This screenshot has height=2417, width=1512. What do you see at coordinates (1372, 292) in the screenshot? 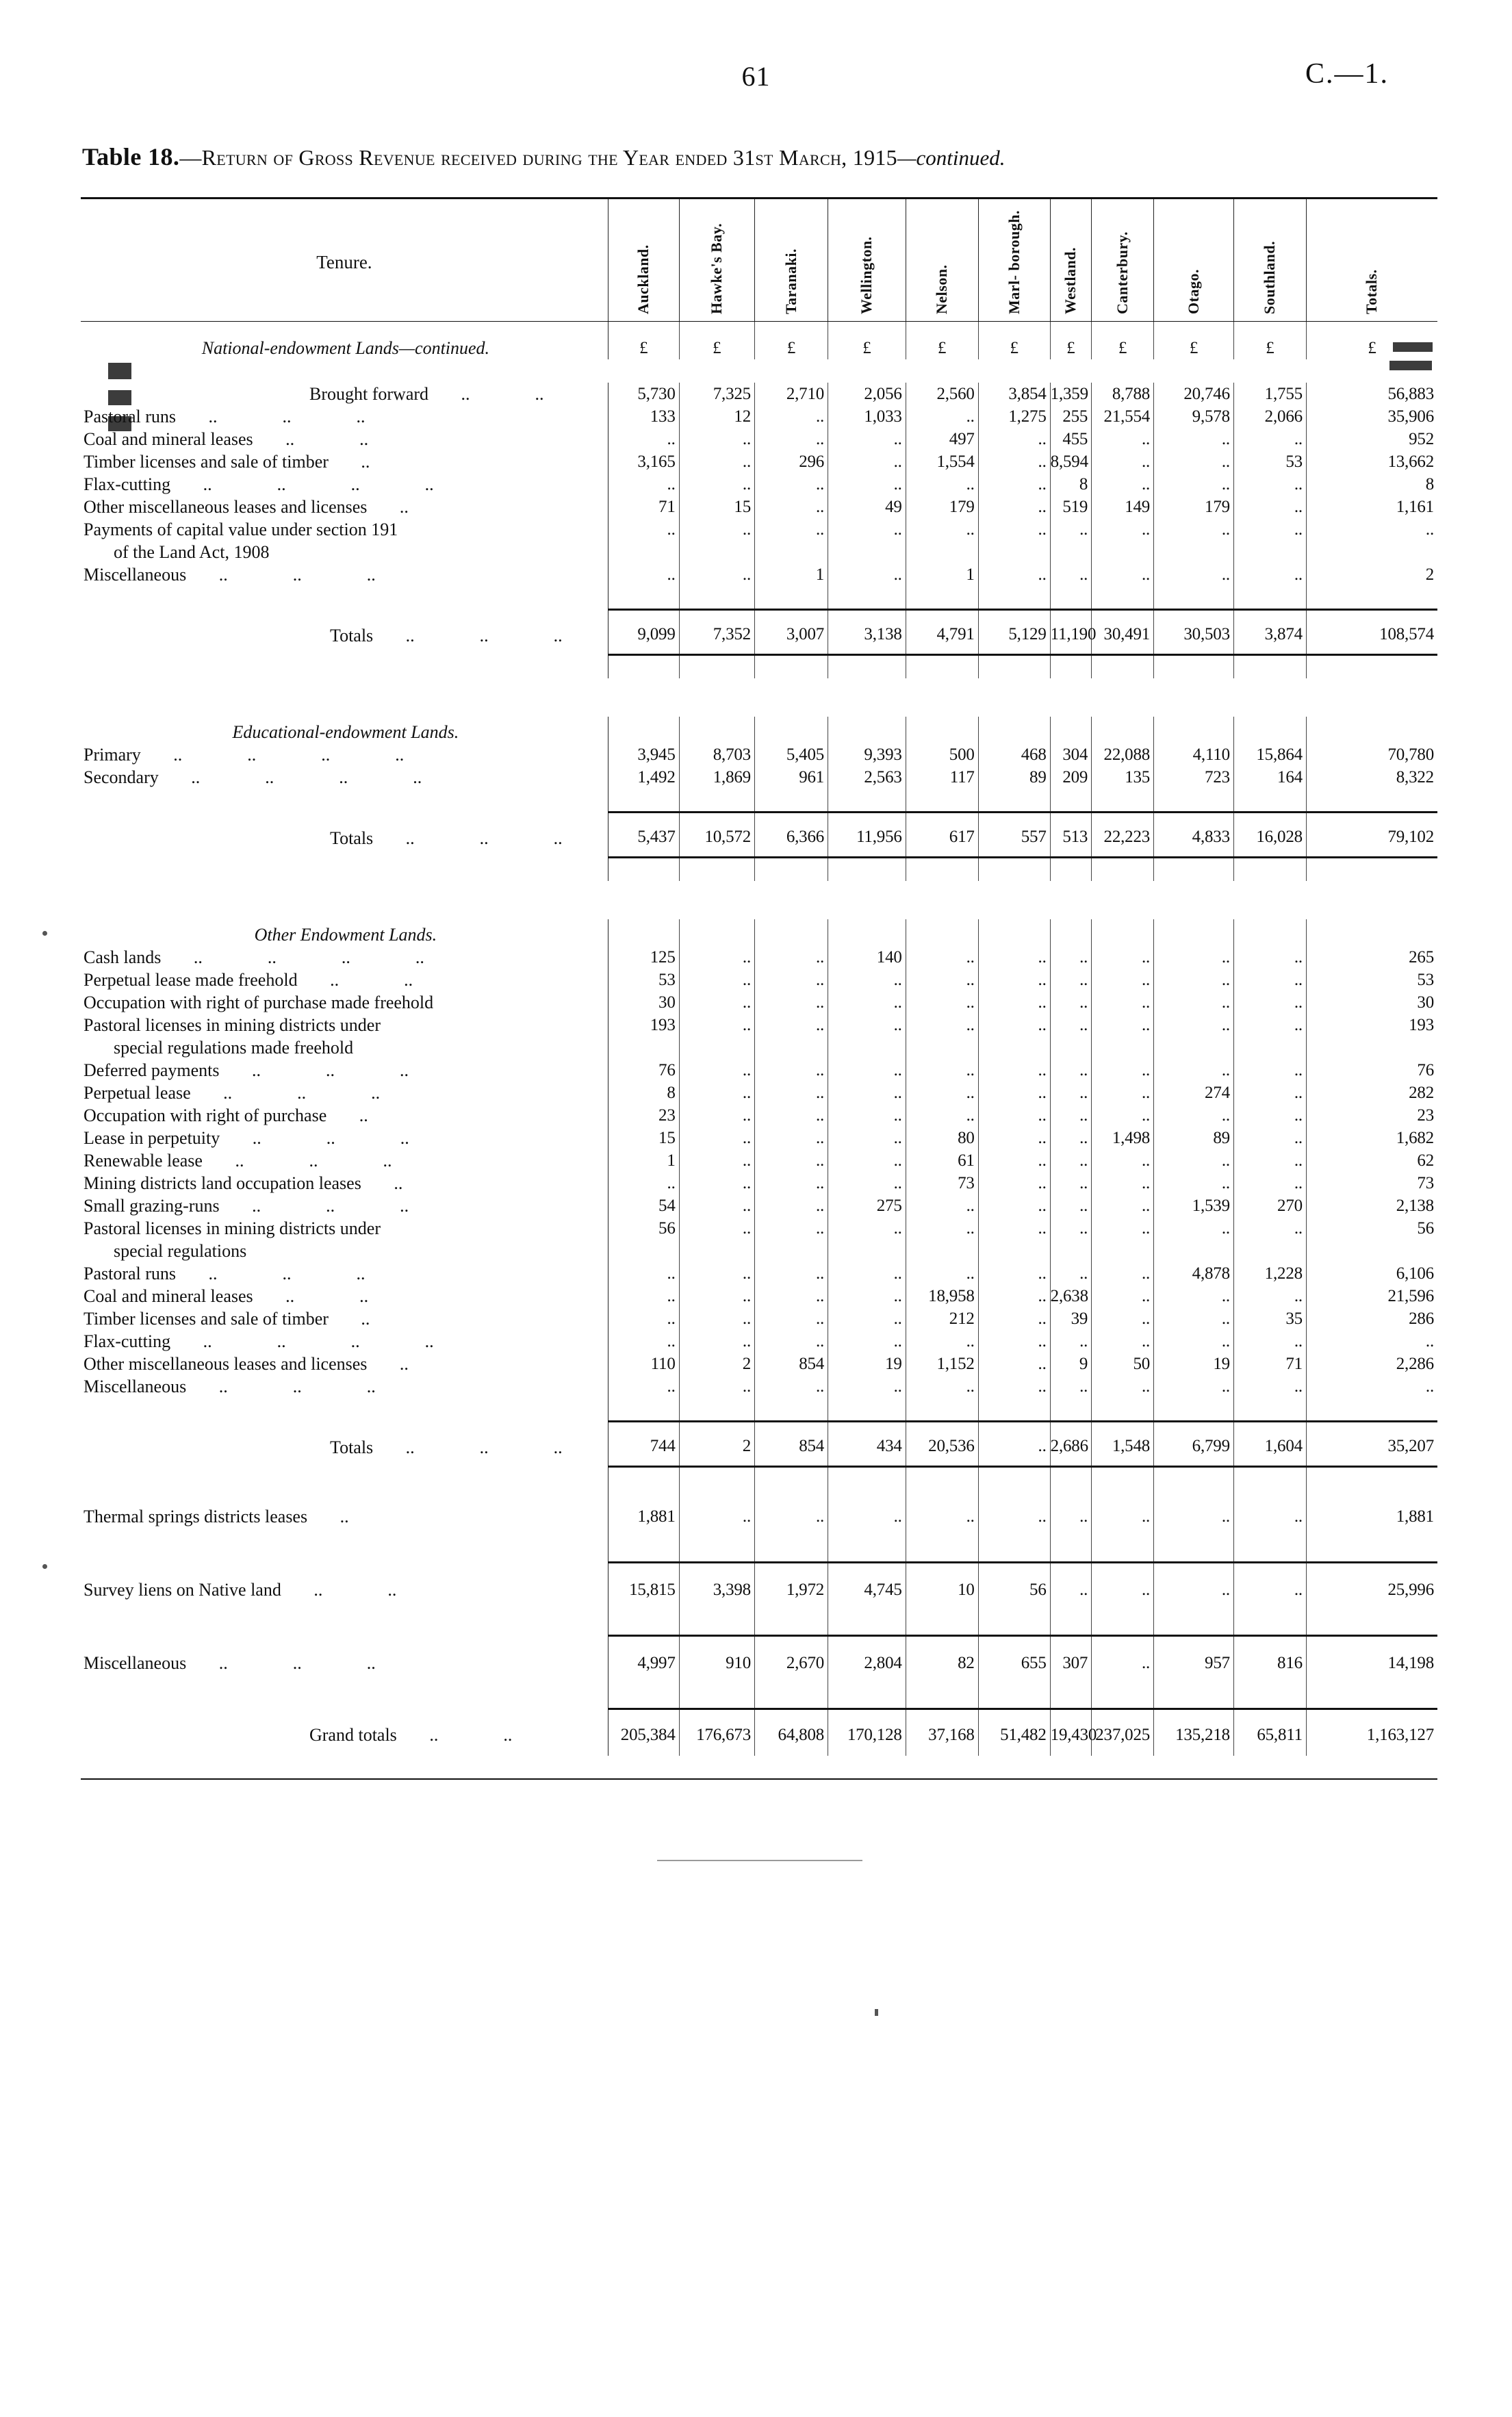
I see `header-label: Totals.` at bounding box center [1372, 292].